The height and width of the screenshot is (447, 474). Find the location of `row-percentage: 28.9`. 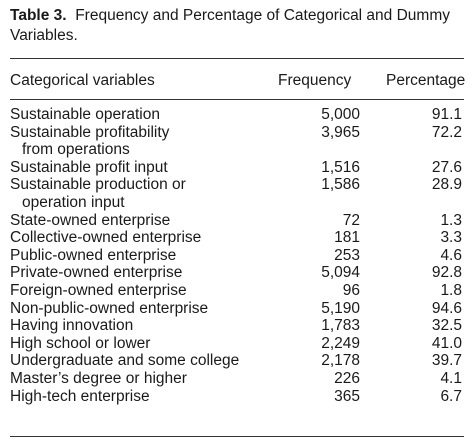

row-percentage: 28.9 is located at coordinates (446, 185).